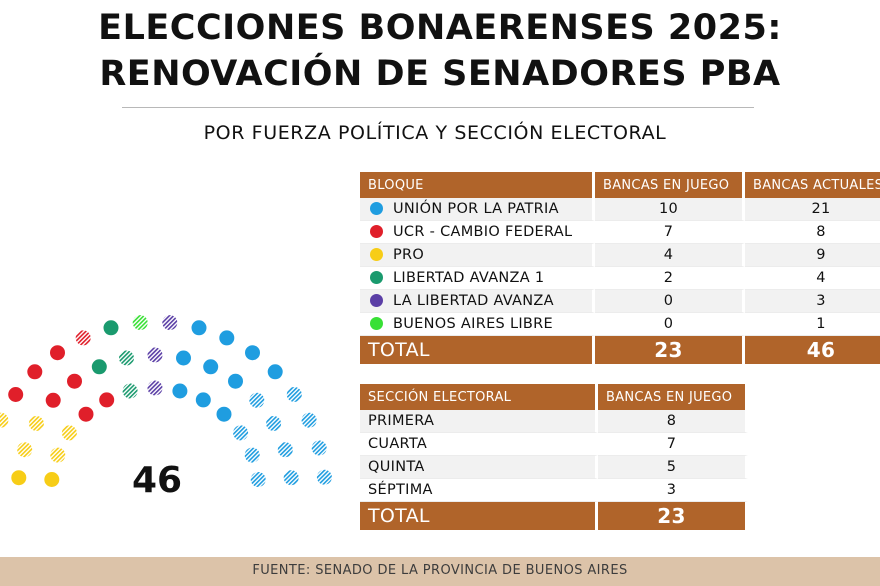  I want to click on bancas-actuales-value: 8, so click(812, 232).